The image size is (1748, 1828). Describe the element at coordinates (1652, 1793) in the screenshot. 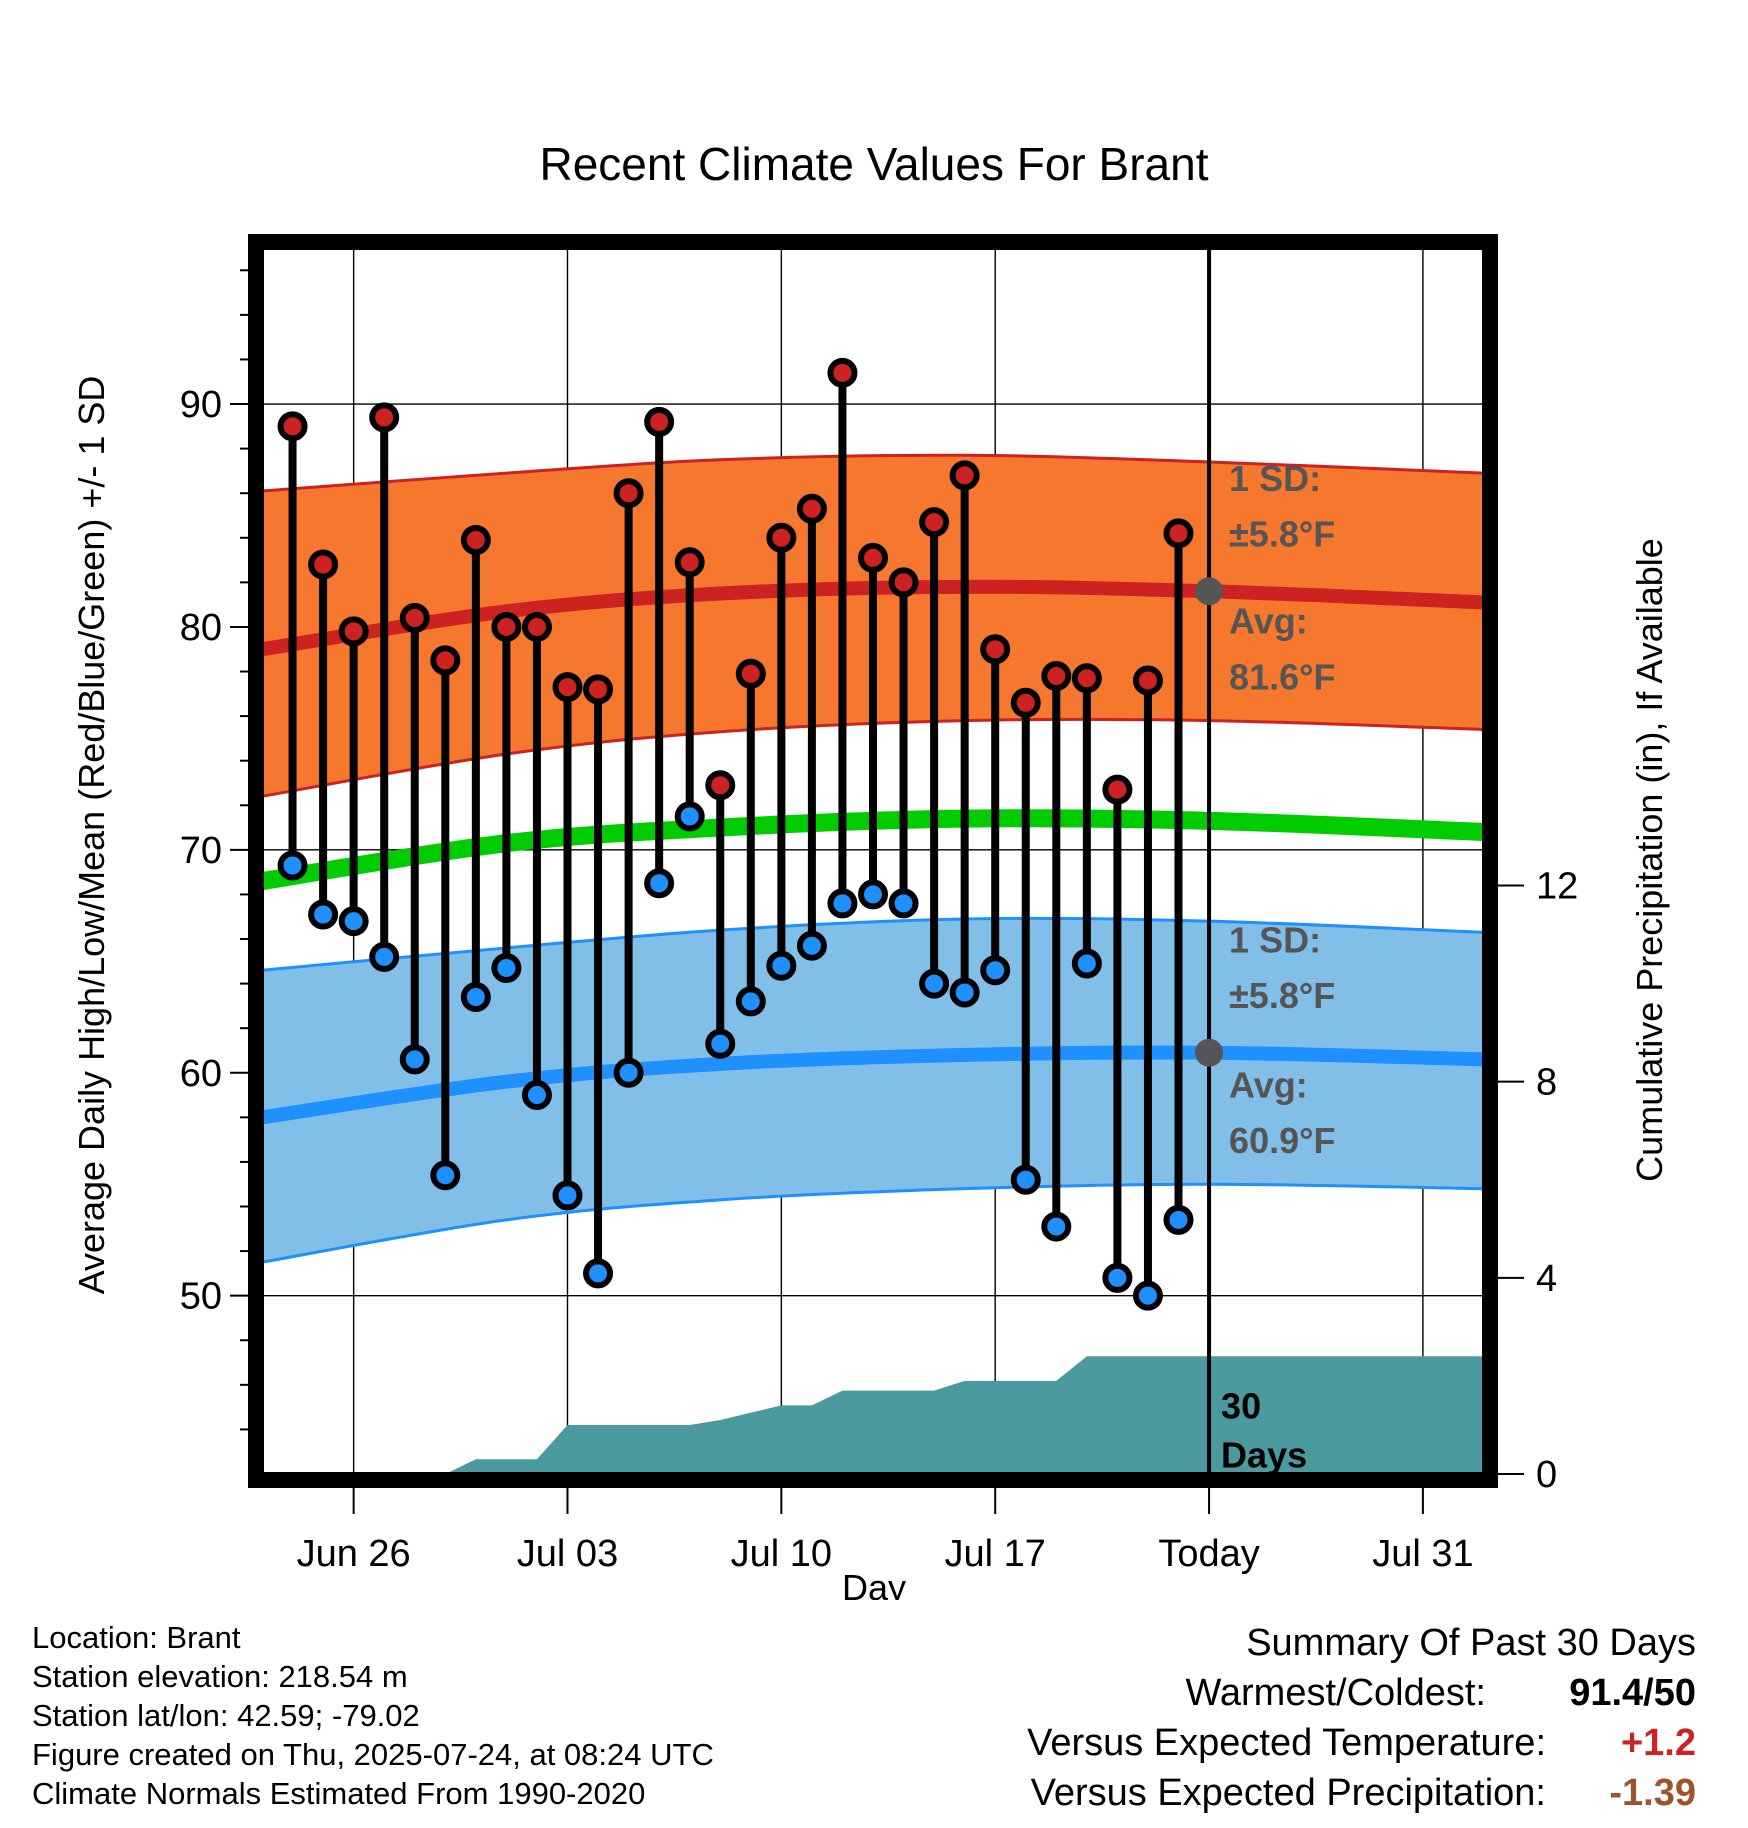

I see `precip-vs-expected-value: -1.39` at that location.